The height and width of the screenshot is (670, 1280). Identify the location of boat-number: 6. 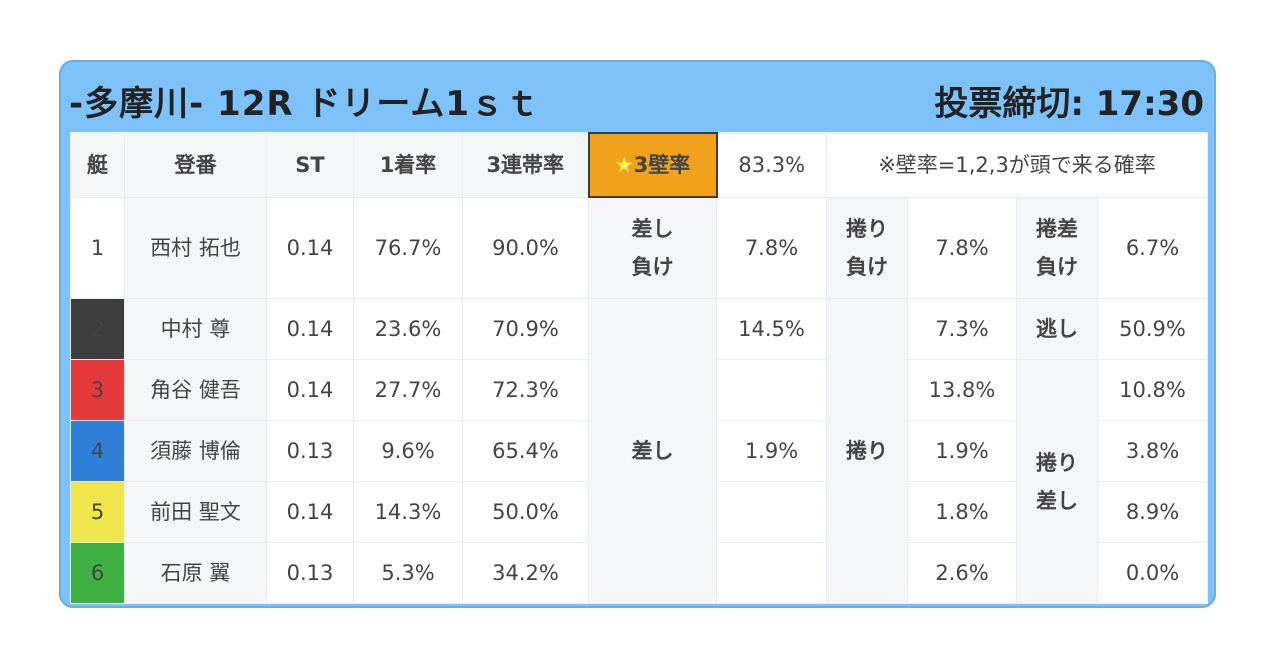
(97, 573).